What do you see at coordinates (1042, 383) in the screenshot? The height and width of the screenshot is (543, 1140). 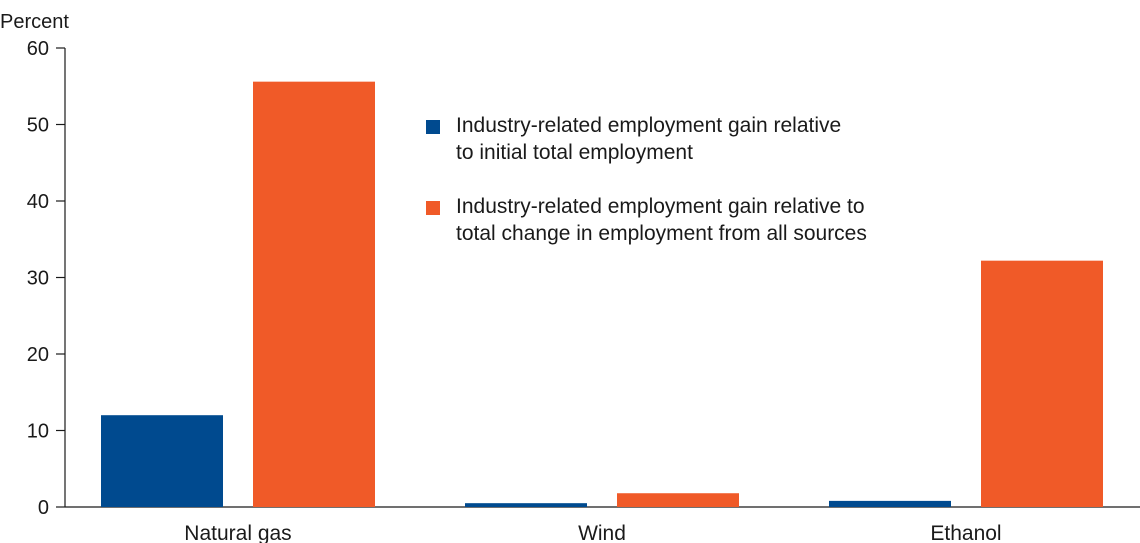 I see `bar-series-2-ethanol` at bounding box center [1042, 383].